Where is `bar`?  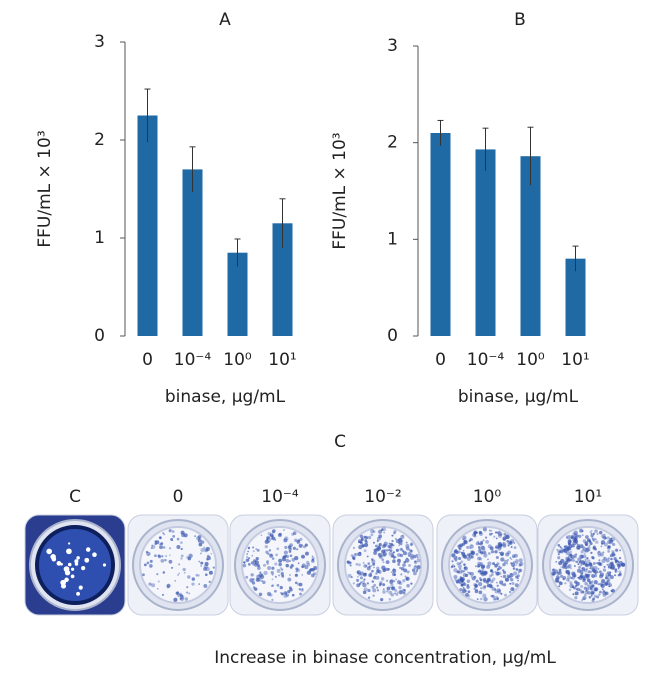
bar is located at coordinates (530, 246).